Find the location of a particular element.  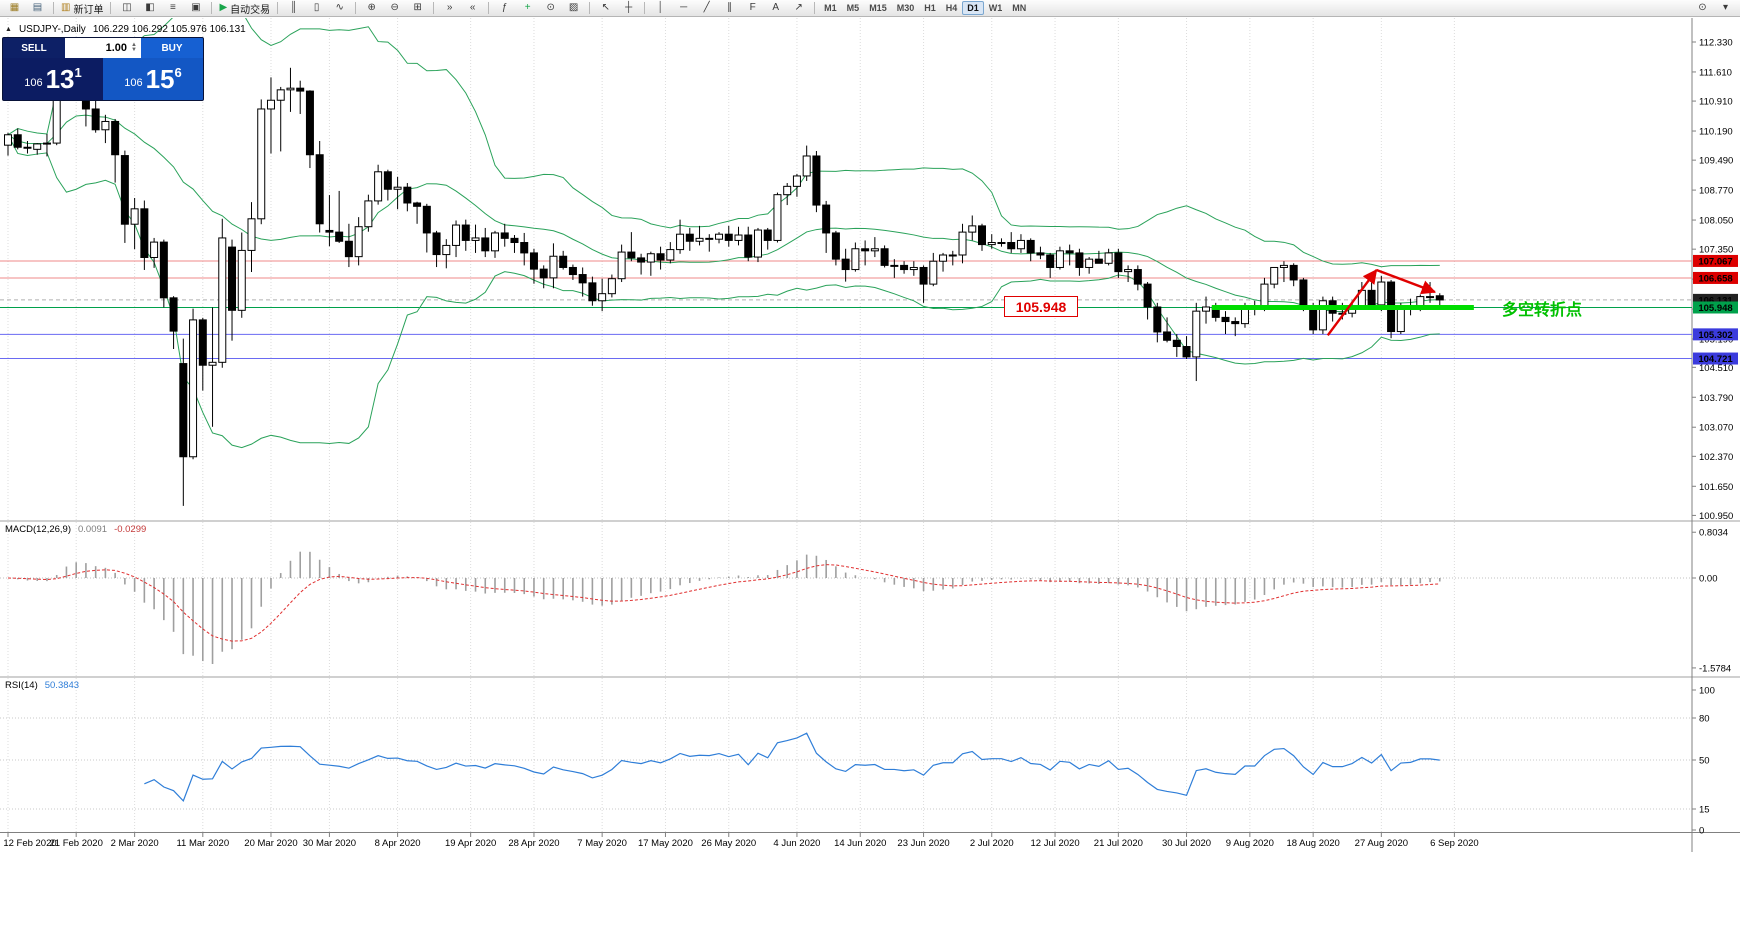

tf-button-H1: H1 is located at coordinates (930, 8).